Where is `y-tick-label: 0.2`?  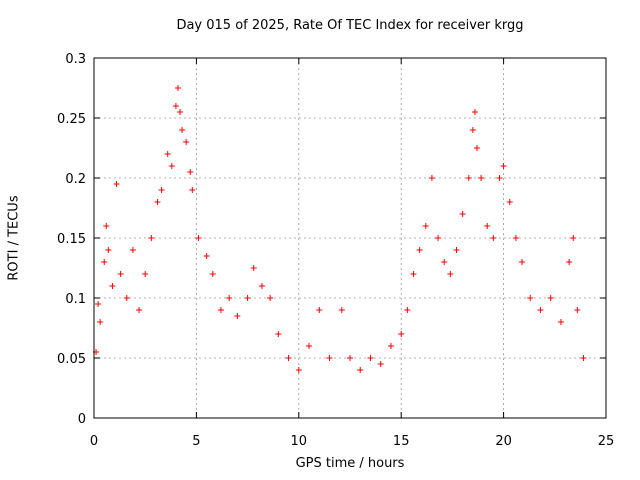 y-tick-label: 0.2 is located at coordinates (75, 179).